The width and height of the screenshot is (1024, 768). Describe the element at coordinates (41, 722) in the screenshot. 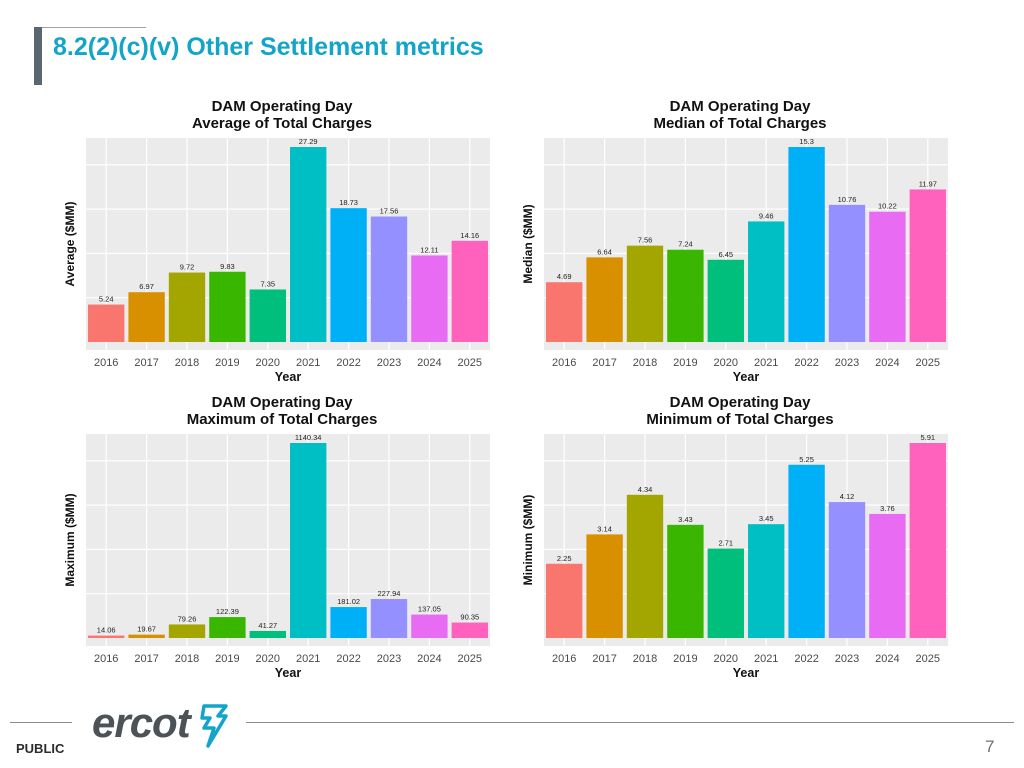

I see `footer-rule-left` at that location.